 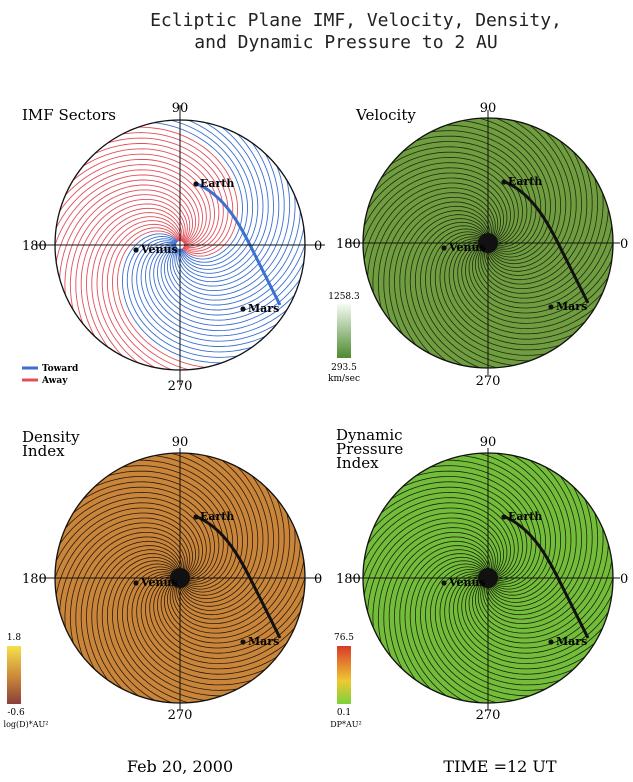 I want to click on scale-max: 1258.3, so click(x=344, y=297).